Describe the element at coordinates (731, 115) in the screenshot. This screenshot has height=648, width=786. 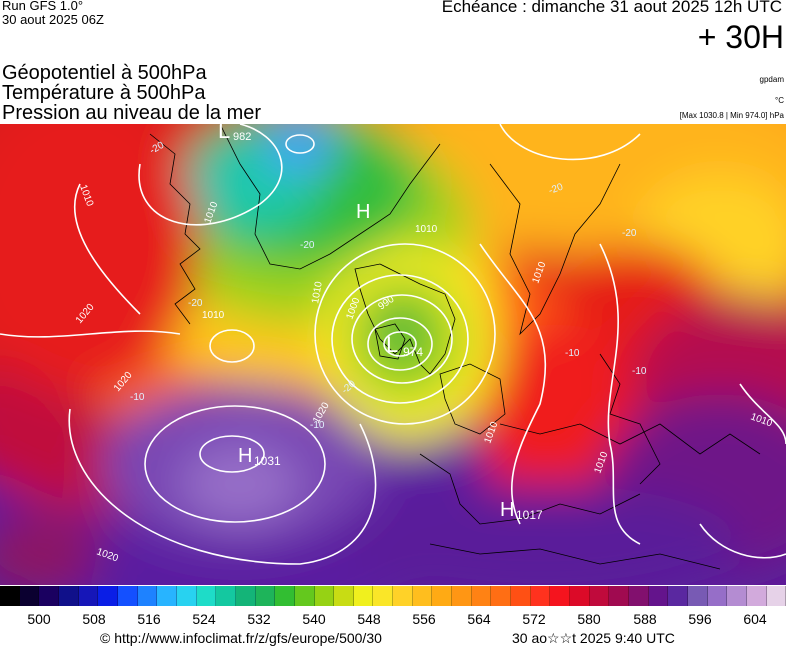
I see `unit-pressure-range: [Max 1030.8 | Min 974.0] hPa` at that location.